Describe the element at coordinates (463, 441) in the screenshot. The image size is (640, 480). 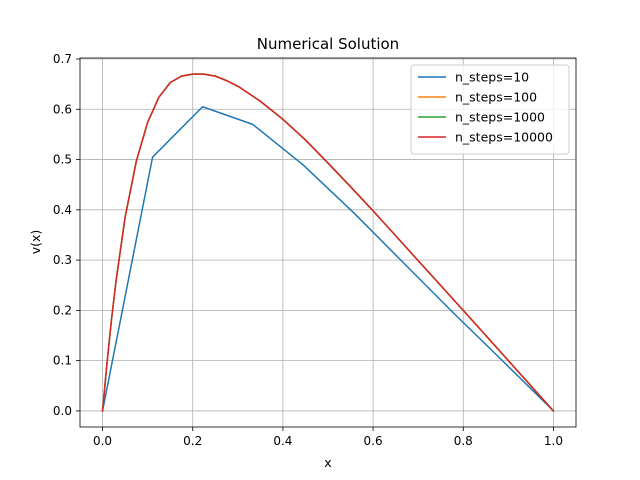
I see `x-tick-label: 0.8` at that location.